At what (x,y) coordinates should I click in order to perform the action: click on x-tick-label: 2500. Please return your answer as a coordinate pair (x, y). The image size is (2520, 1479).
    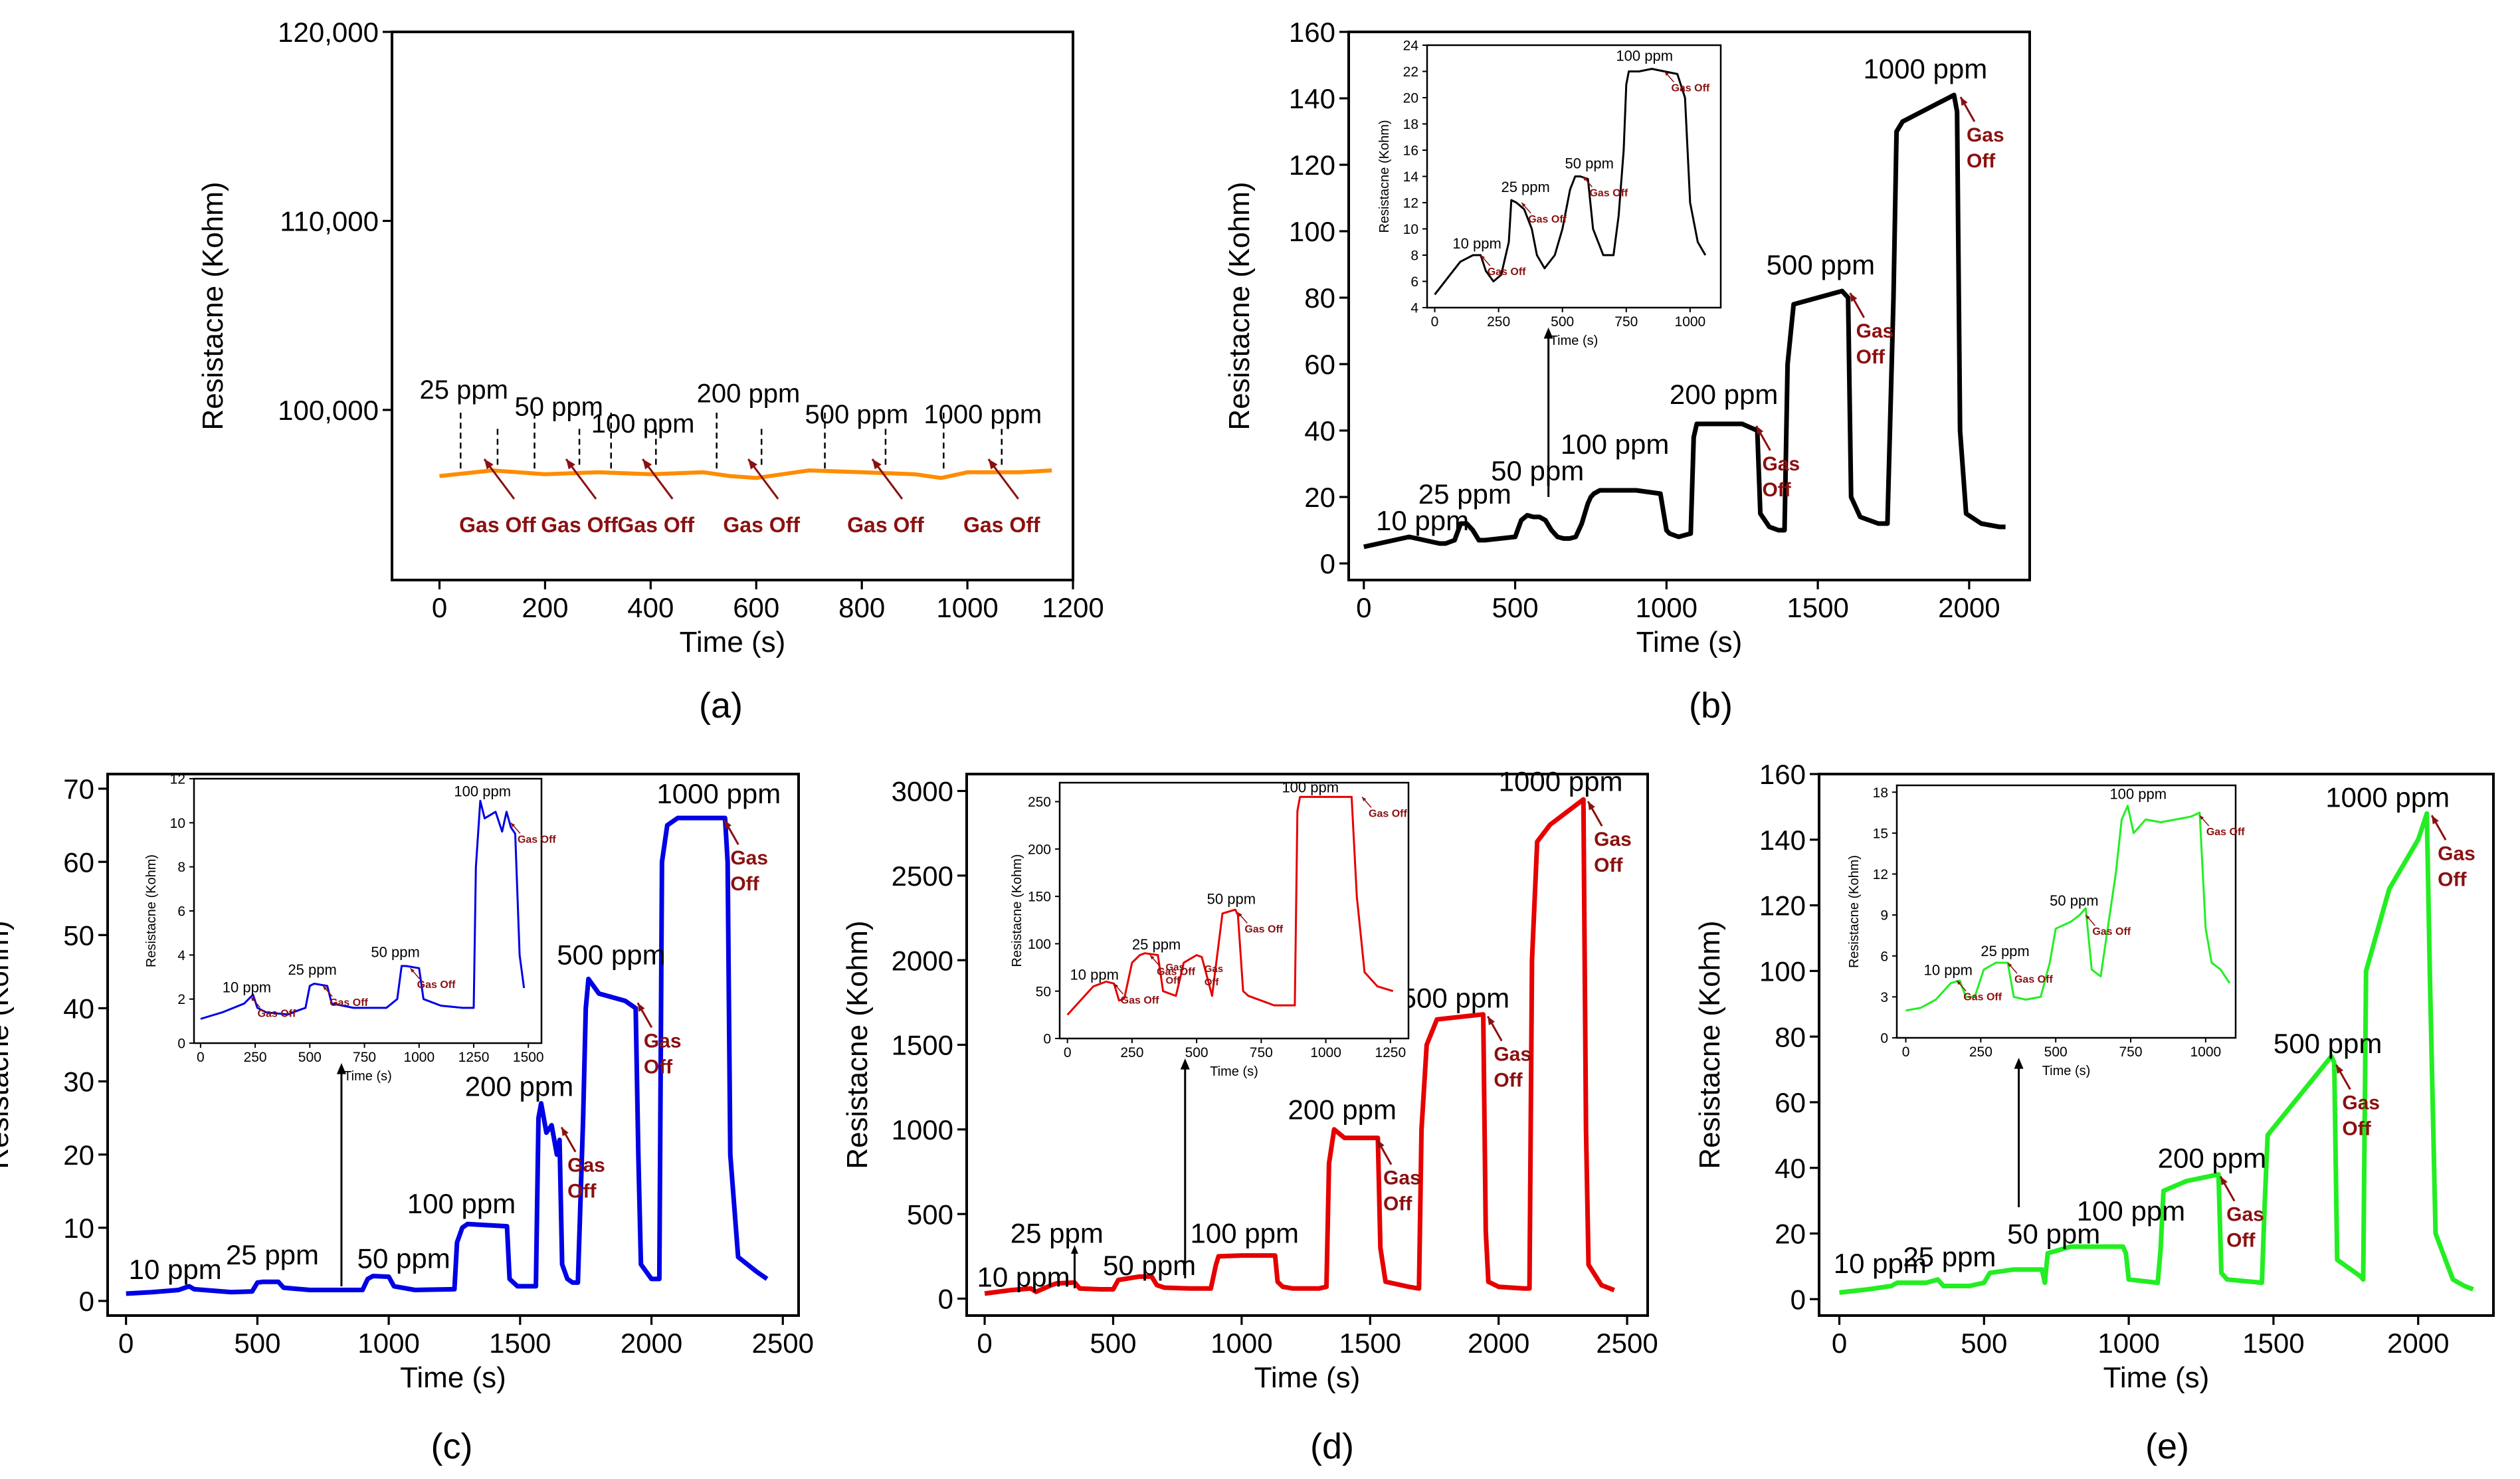
    Looking at the image, I should click on (1627, 1343).